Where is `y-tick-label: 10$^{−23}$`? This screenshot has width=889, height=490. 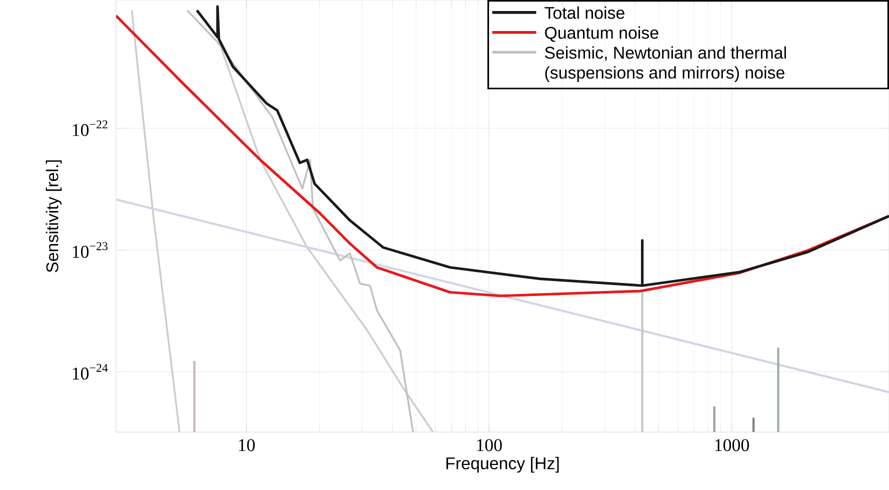
y-tick-label: 10$^{−23}$ is located at coordinates (90, 250).